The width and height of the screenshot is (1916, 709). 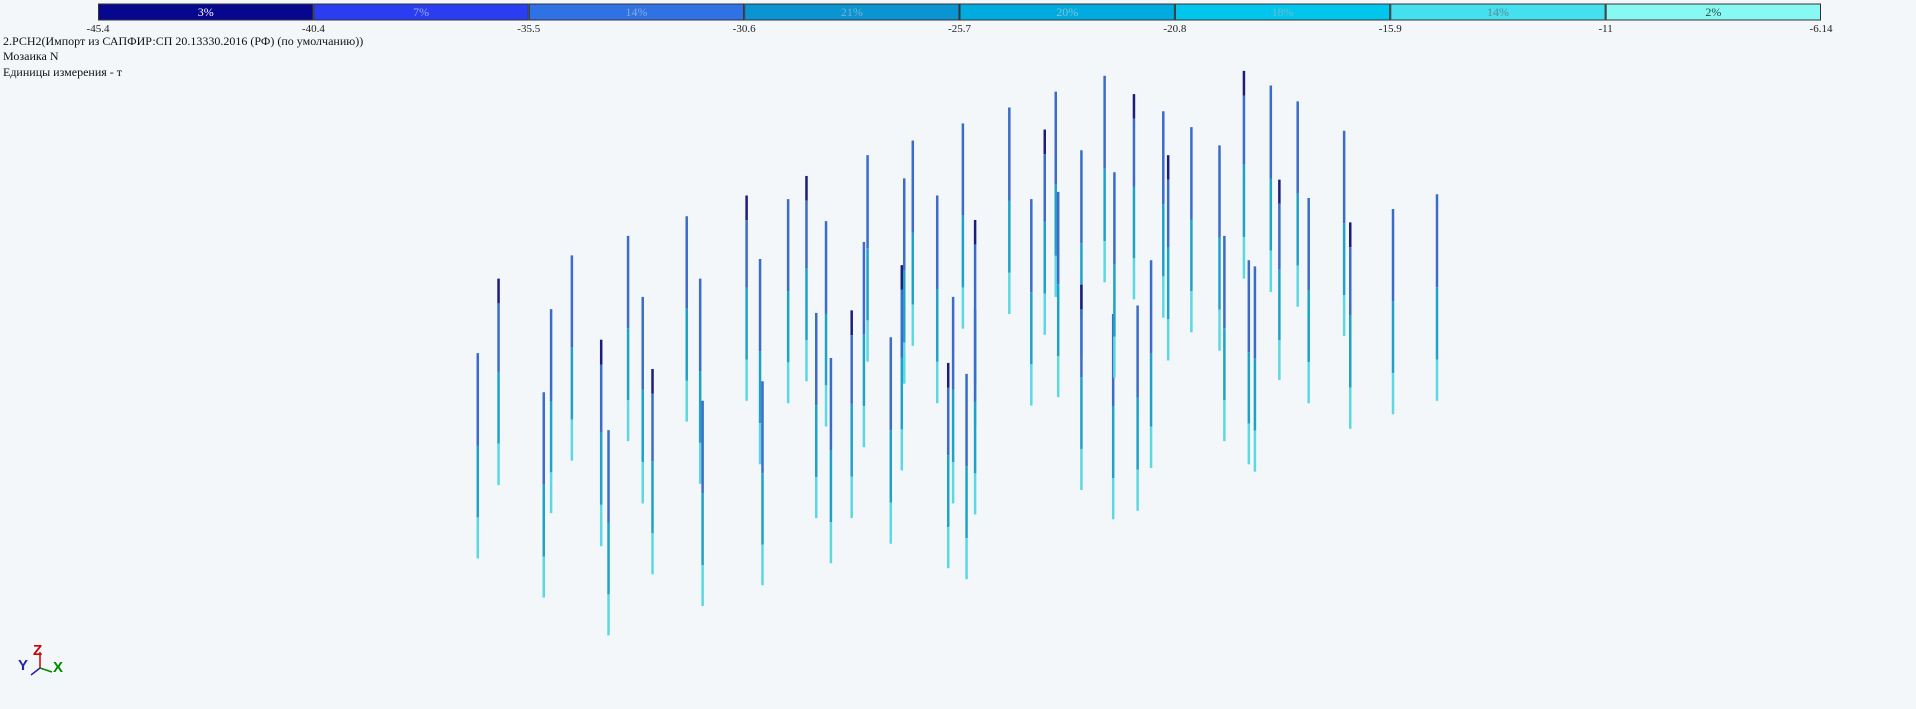 I want to click on scale-bound: -25.7, so click(x=959, y=29).